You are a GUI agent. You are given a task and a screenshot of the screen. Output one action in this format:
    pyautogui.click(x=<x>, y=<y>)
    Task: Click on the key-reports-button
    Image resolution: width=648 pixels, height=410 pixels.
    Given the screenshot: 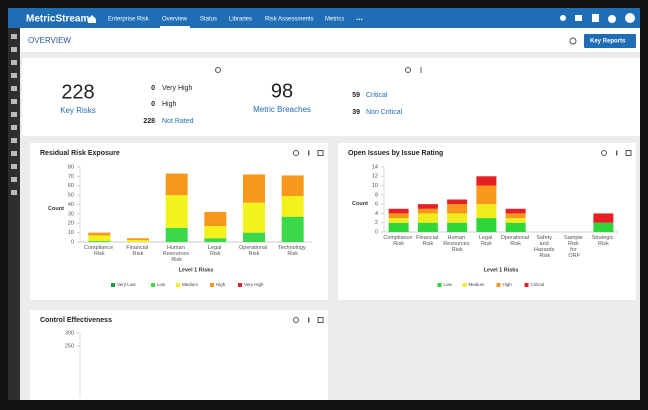 What is the action you would take?
    pyautogui.click(x=610, y=41)
    